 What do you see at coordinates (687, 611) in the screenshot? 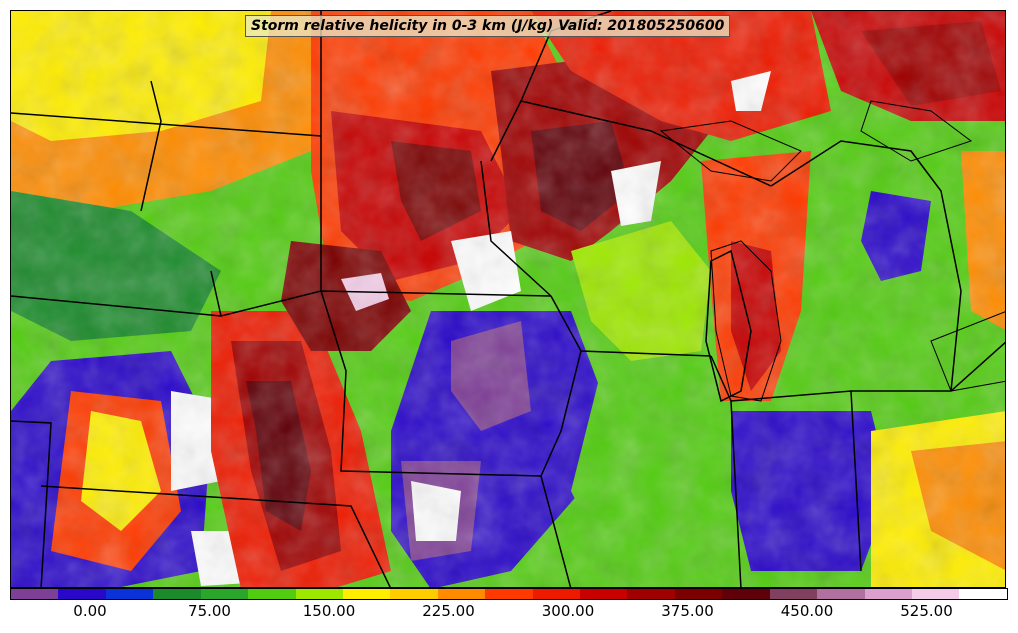
I see `colorbar-tick-label: 375.00` at bounding box center [687, 611].